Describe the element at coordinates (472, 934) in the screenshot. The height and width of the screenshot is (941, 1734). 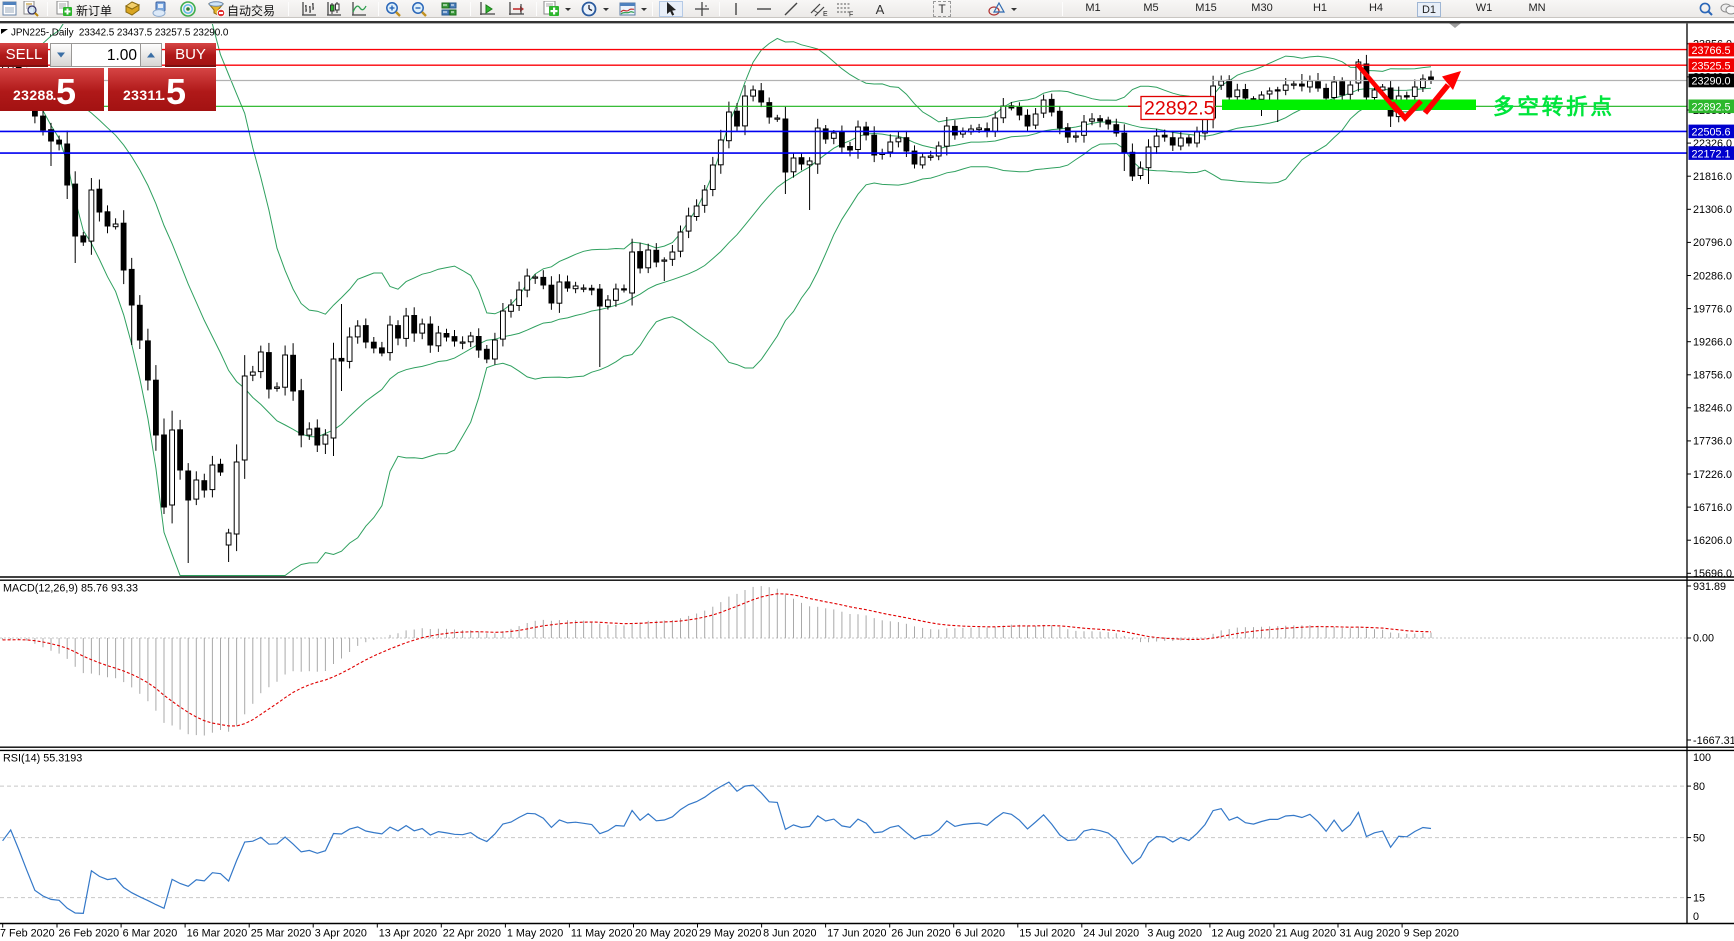
I see `svg-text: 22 Apr 2020` at that location.